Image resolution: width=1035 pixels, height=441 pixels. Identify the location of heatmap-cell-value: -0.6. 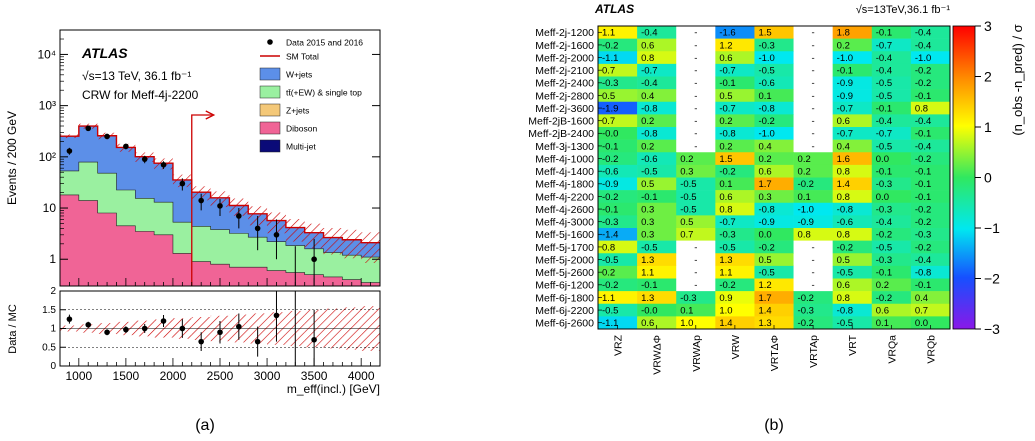
(766, 83).